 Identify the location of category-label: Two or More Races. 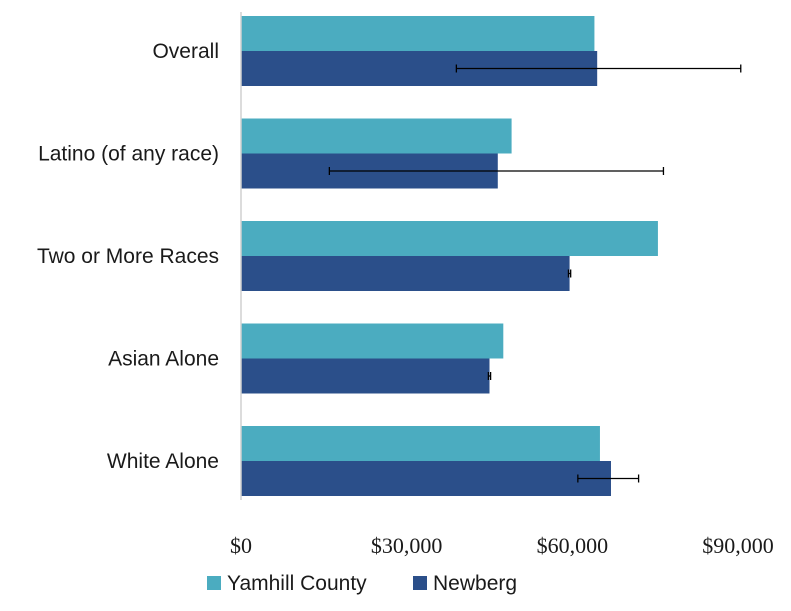
(128, 256).